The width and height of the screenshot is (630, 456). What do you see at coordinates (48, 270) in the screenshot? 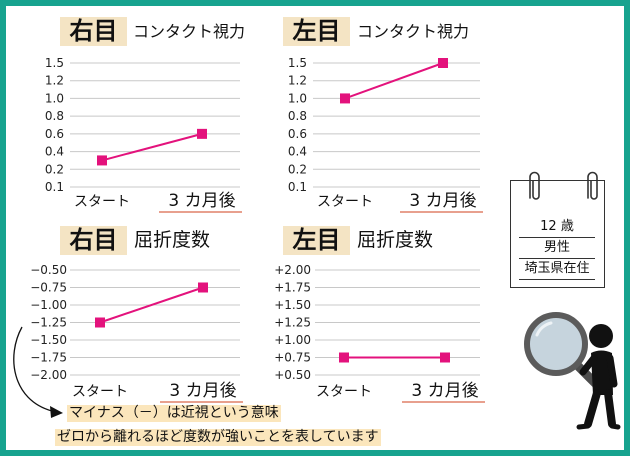
I see `y-tick-label: −0.50` at bounding box center [48, 270].